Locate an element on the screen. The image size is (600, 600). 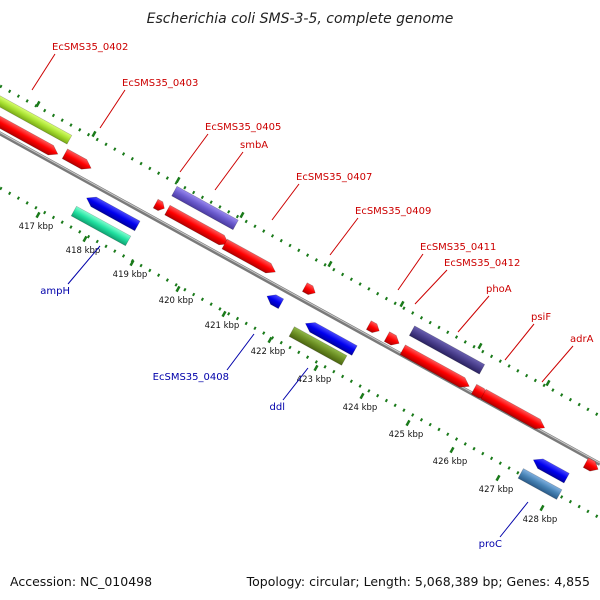
feature-ddl is located at coordinates (318, 346).